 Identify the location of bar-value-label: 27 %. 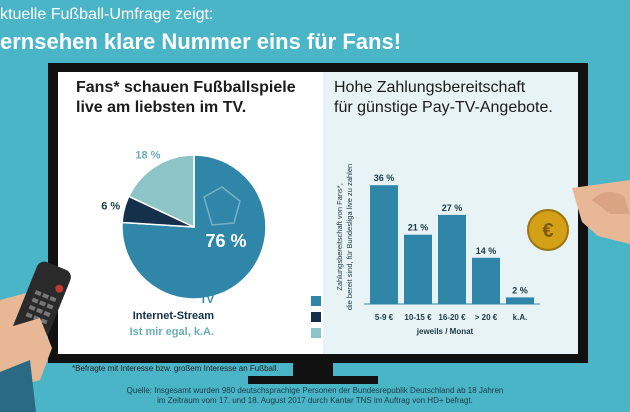
(452, 208).